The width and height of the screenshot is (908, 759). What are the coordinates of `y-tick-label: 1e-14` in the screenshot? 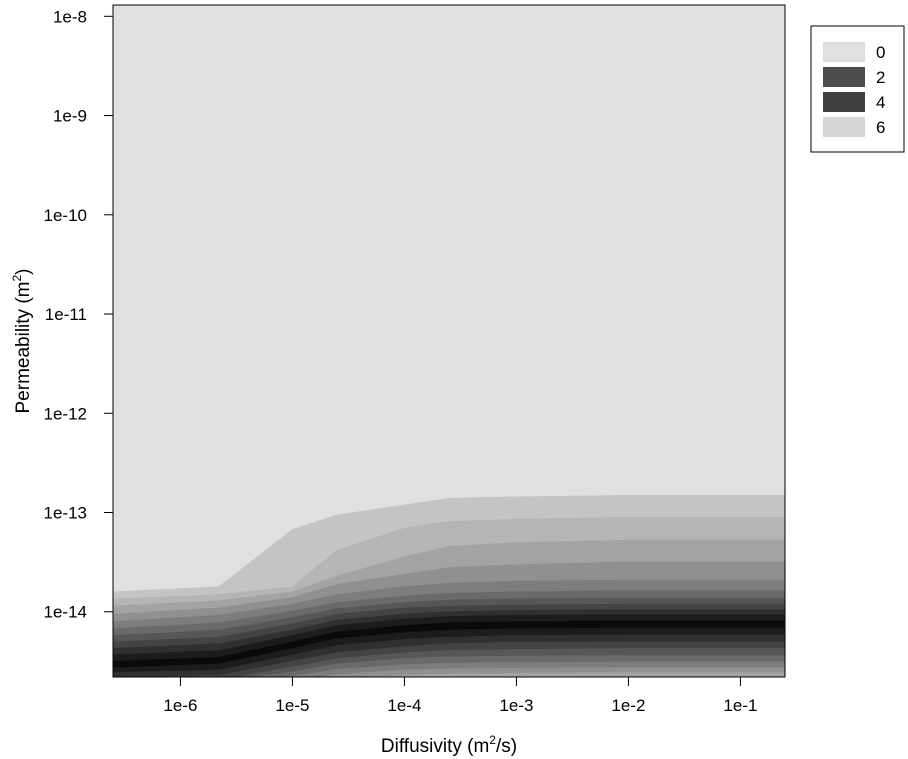 It's located at (65, 612).